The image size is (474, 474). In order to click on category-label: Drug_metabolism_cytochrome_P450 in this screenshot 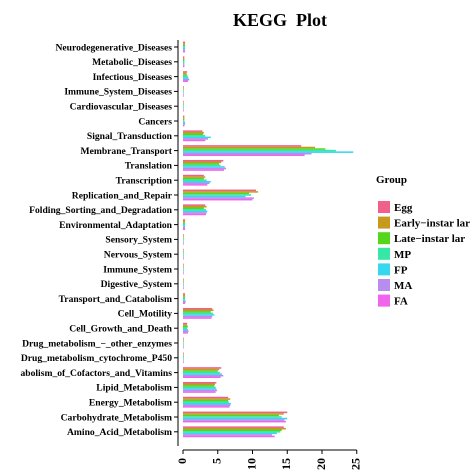, I will do `click(96, 358)`.